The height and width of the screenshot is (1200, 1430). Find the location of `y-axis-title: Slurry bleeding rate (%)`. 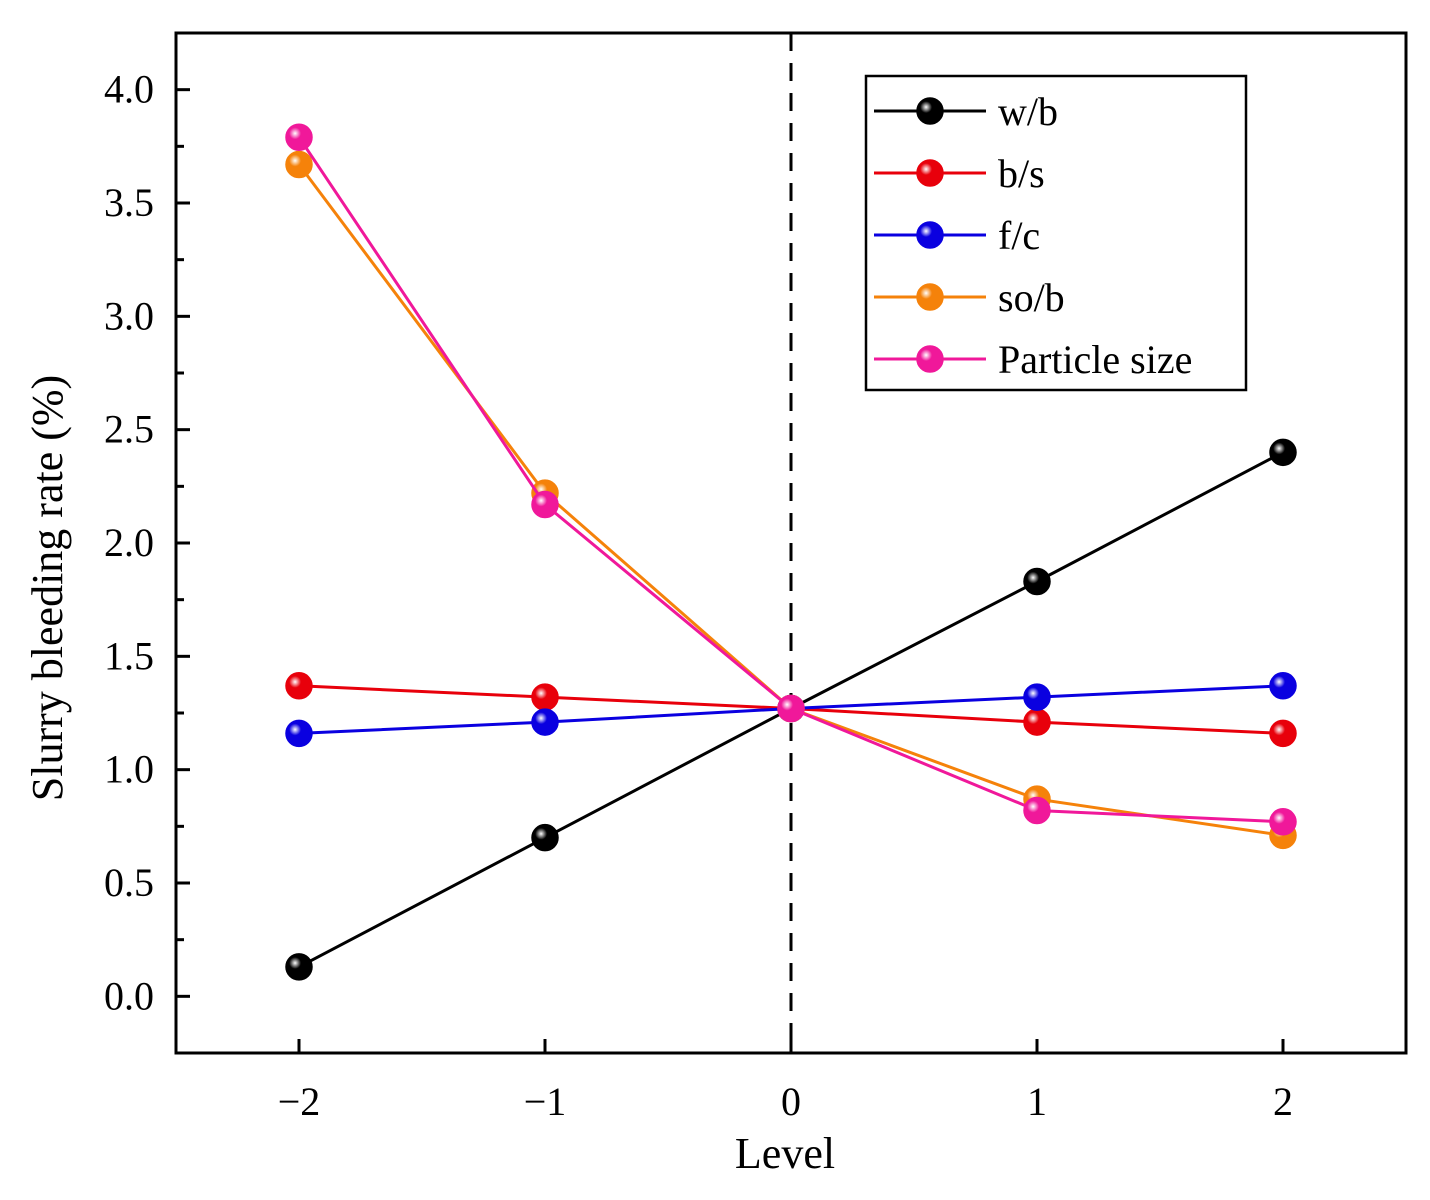

y-axis-title: Slurry bleeding rate (%) is located at coordinates (47, 588).